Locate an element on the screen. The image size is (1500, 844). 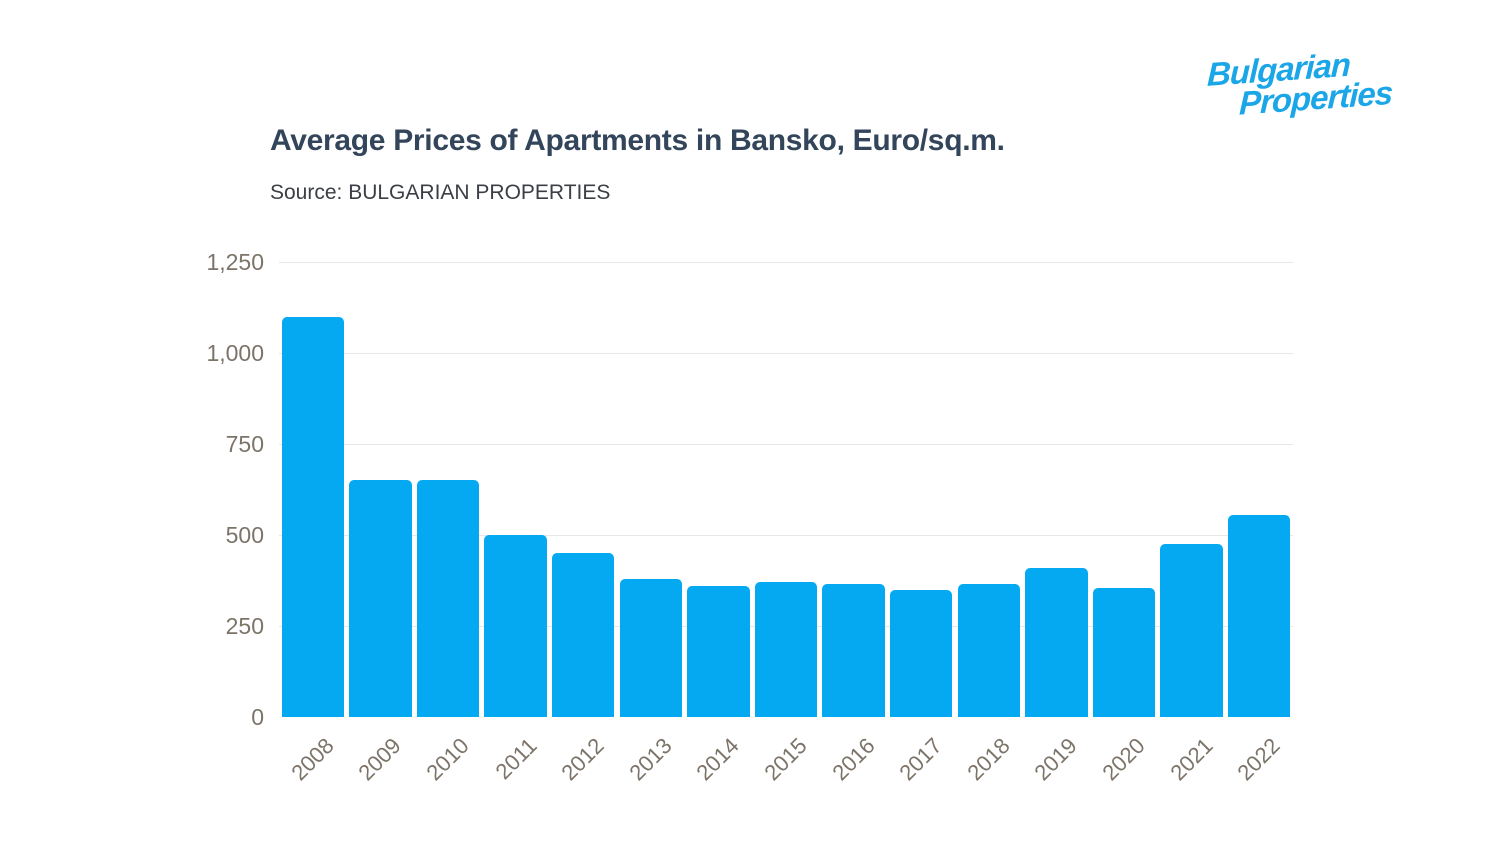
y-axis-tick-label: 500 is located at coordinates (244, 535).